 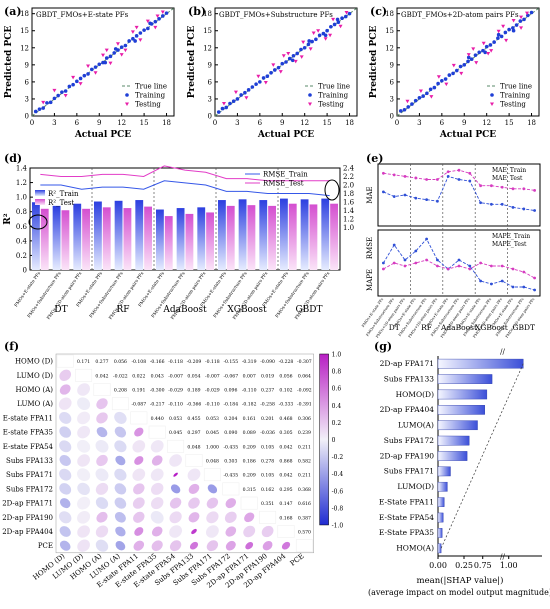 I want to click on legend-r2-test-label: R²_Test, so click(x=61, y=203).